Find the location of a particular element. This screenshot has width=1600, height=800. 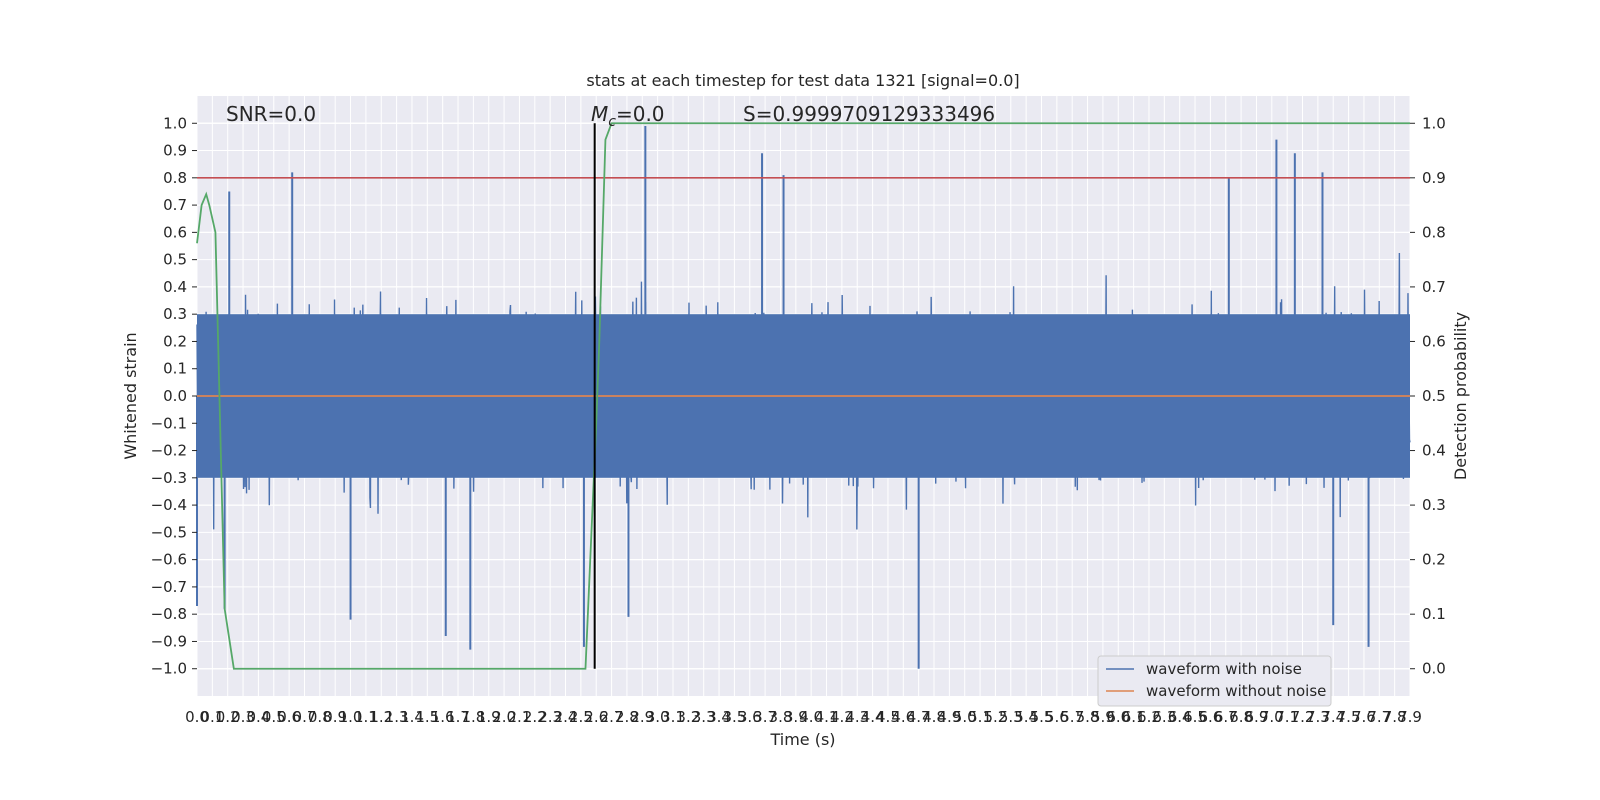

mc-annotation: Mc=0.0 is located at coordinates (628, 116).